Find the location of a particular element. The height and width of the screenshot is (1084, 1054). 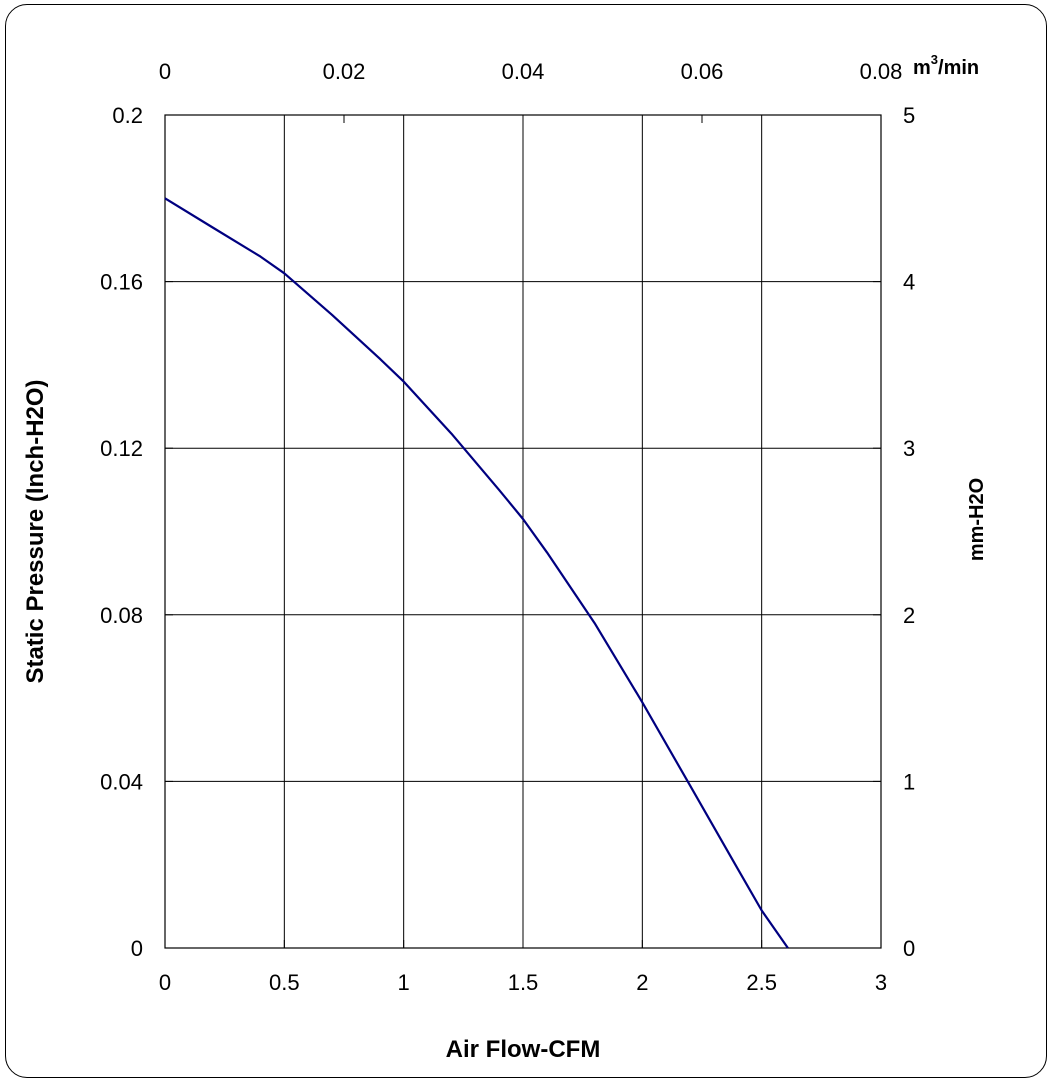

y2-tick-label: 0 is located at coordinates (909, 948).